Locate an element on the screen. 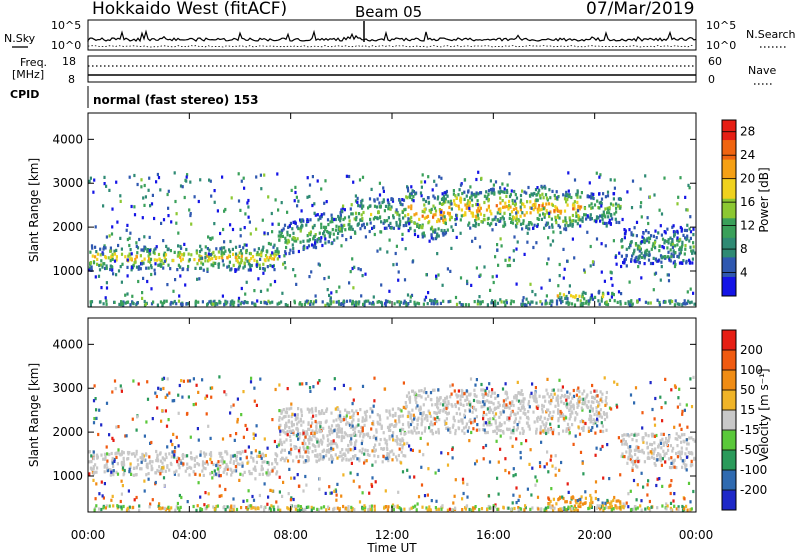 The height and width of the screenshot is (554, 800). colorbar-tick-label: 20 is located at coordinates (747, 179).